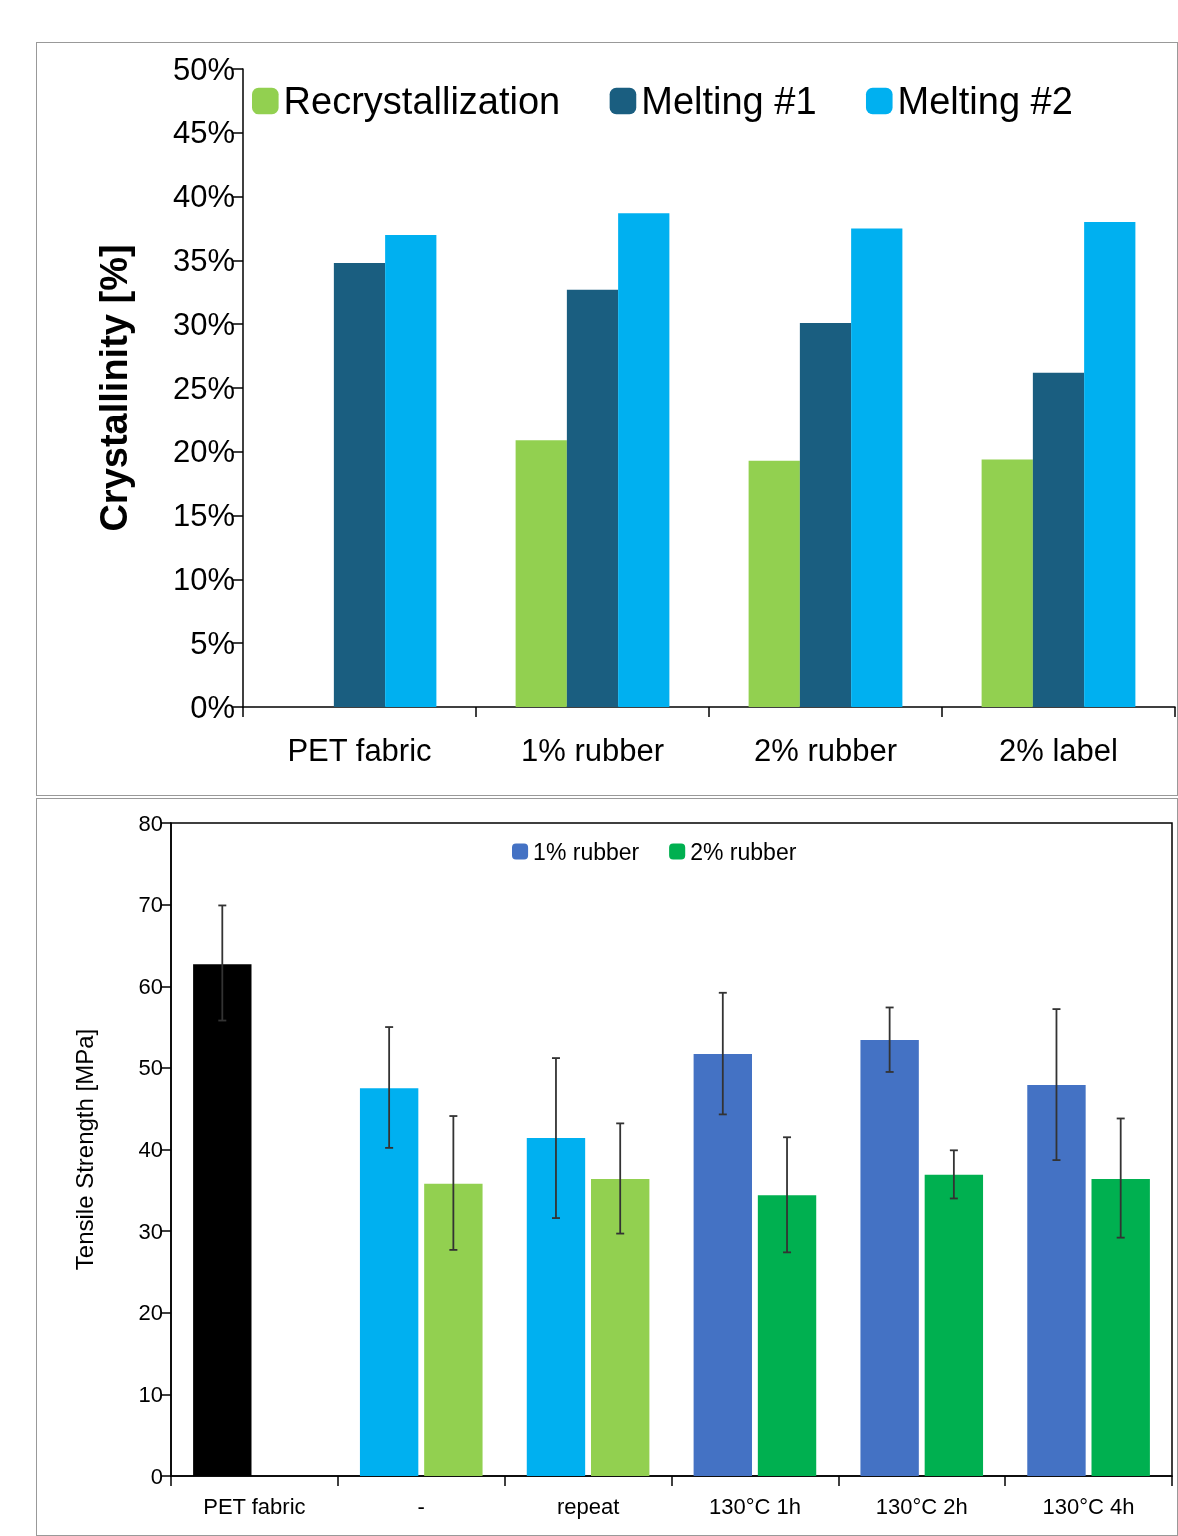 The width and height of the screenshot is (1178, 1536). Describe the element at coordinates (985, 101) in the screenshot. I see `legend-label: Melting #2` at that location.